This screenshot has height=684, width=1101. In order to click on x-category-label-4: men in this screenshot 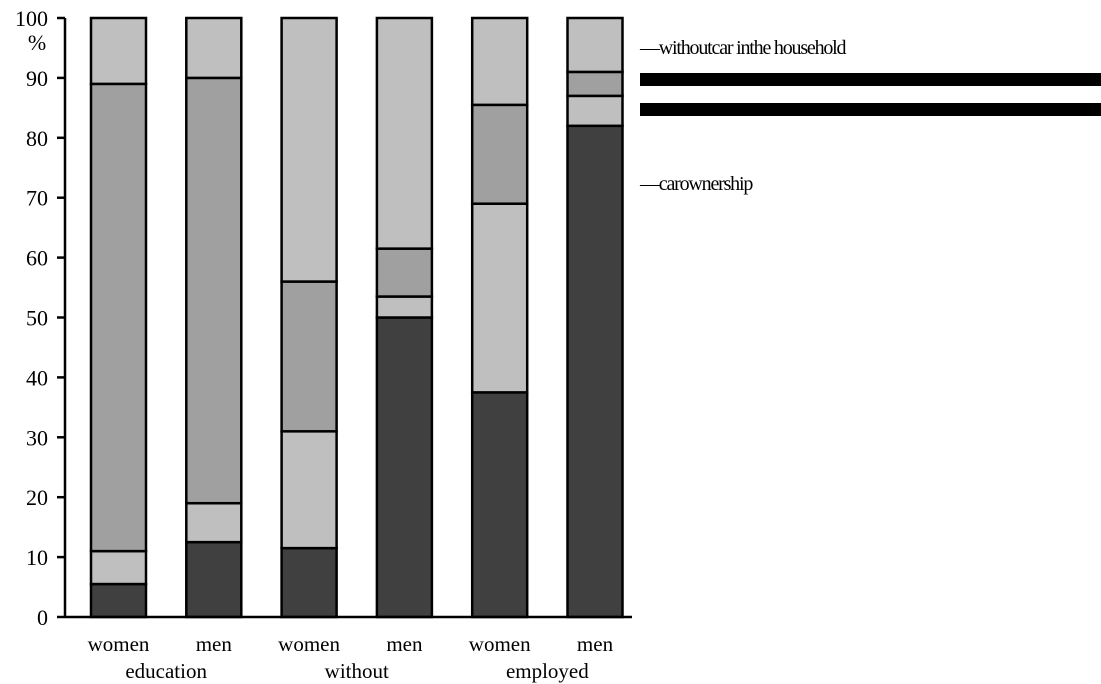, I will do `click(404, 644)`.